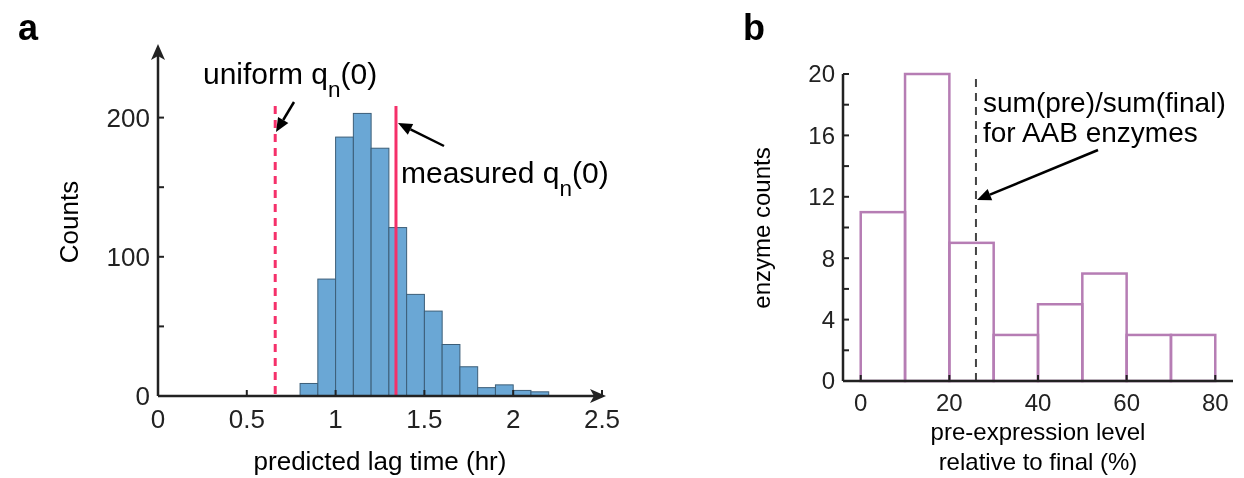 The height and width of the screenshot is (478, 1244). What do you see at coordinates (246, 419) in the screenshot?
I see `x-tick-label: 0.5` at bounding box center [246, 419].